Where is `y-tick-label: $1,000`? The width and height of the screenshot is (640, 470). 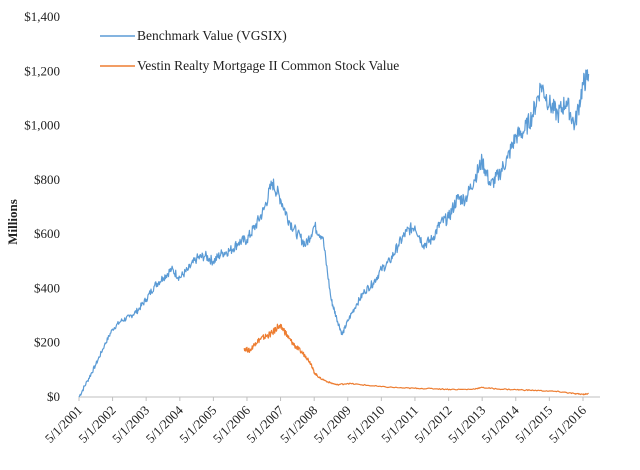 y-tick-label: $1,000 is located at coordinates (42, 125).